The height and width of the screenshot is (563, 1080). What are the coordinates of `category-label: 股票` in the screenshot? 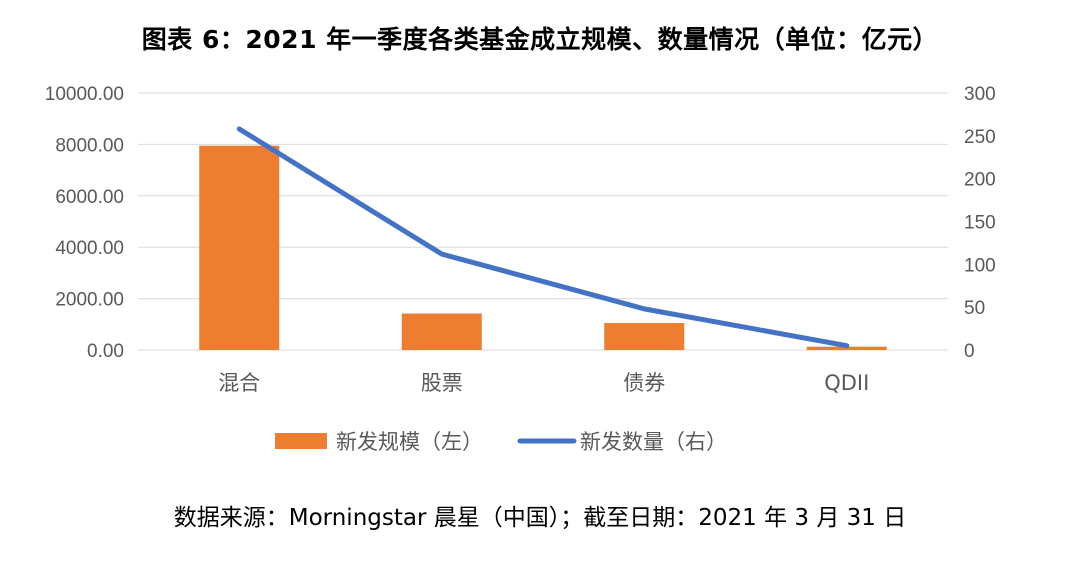 It's located at (442, 383).